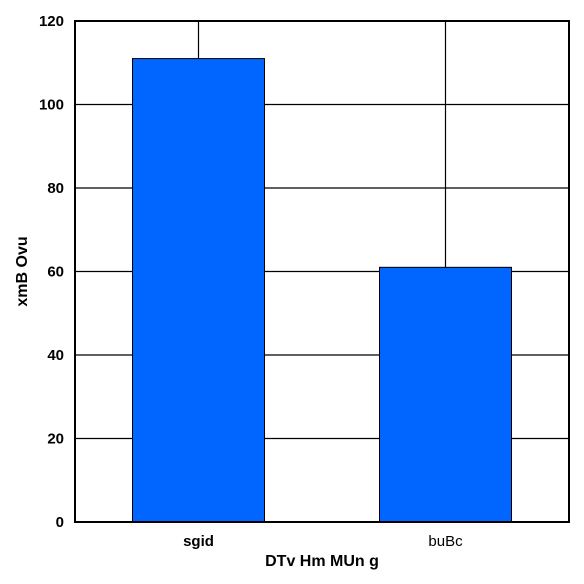  I want to click on y-tick-label: 120, so click(51, 21).